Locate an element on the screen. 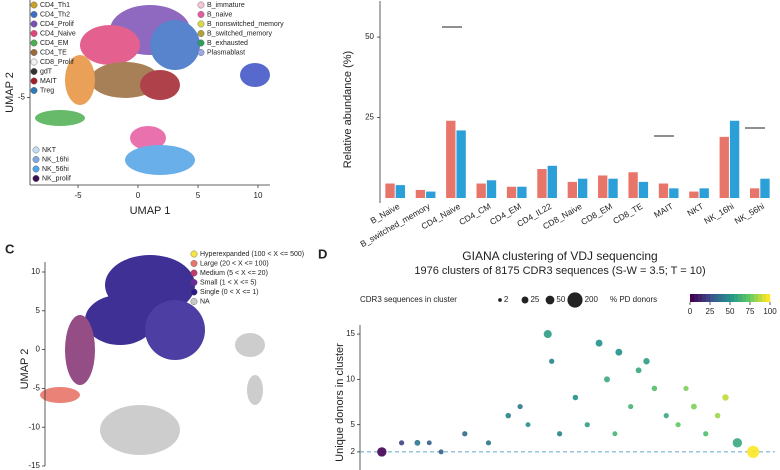 The width and height of the screenshot is (780, 470). colorbar-label: 25 is located at coordinates (710, 311).